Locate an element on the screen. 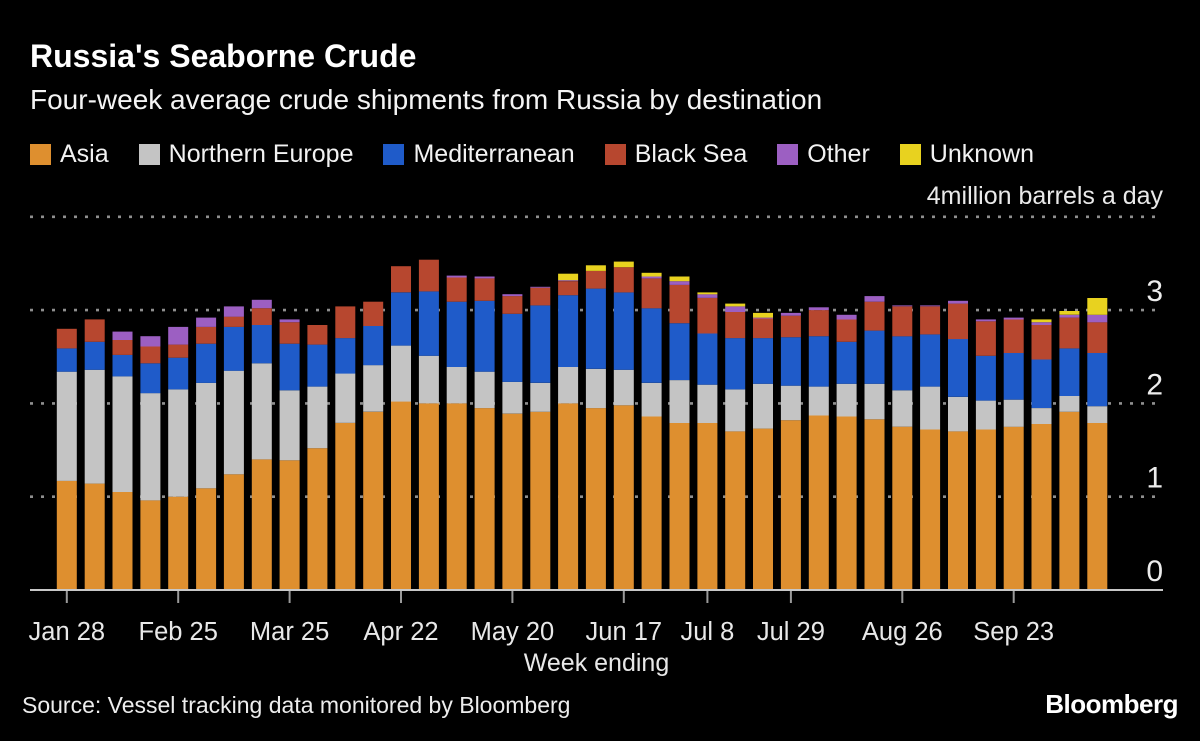  legend-label-unknown: Unknown is located at coordinates (982, 154).